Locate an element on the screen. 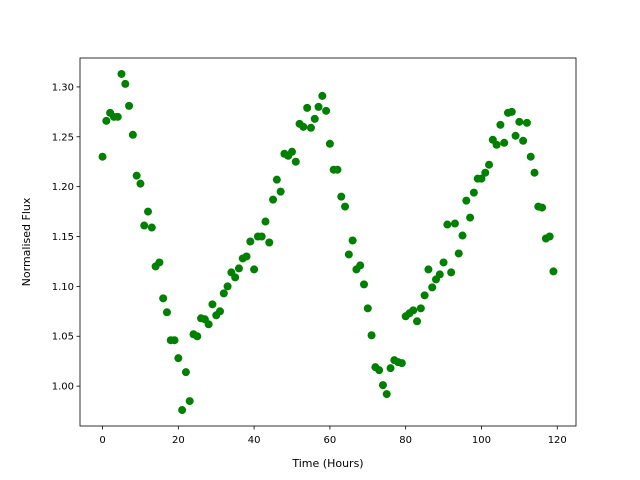 Image resolution: width=640 pixels, height=480 pixels. y-tick-label: 1.30 is located at coordinates (63, 87).